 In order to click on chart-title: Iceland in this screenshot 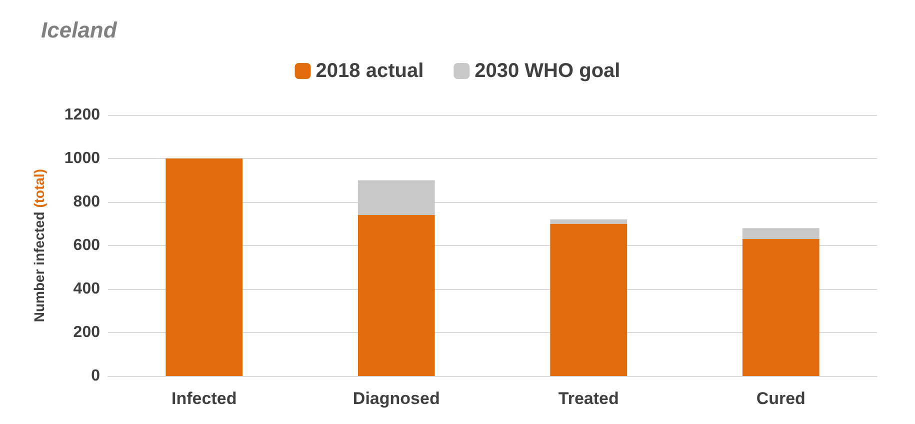, I will do `click(79, 30)`.